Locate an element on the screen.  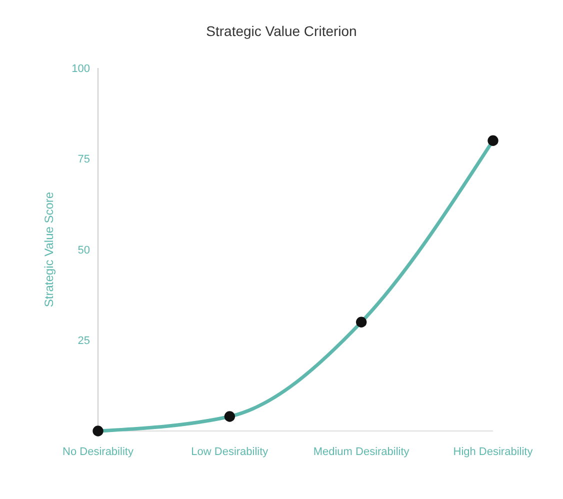
y-tick-label: 50 is located at coordinates (84, 250).